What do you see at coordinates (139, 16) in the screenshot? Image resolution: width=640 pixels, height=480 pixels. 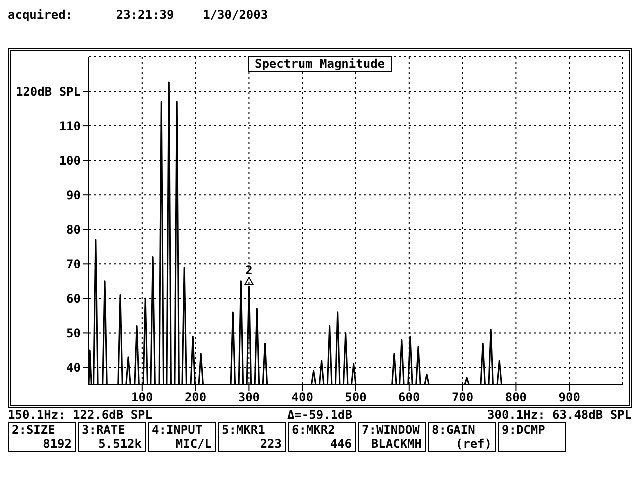 I see `text: acquired: 23:21:39 1/30/2003` at bounding box center [139, 16].